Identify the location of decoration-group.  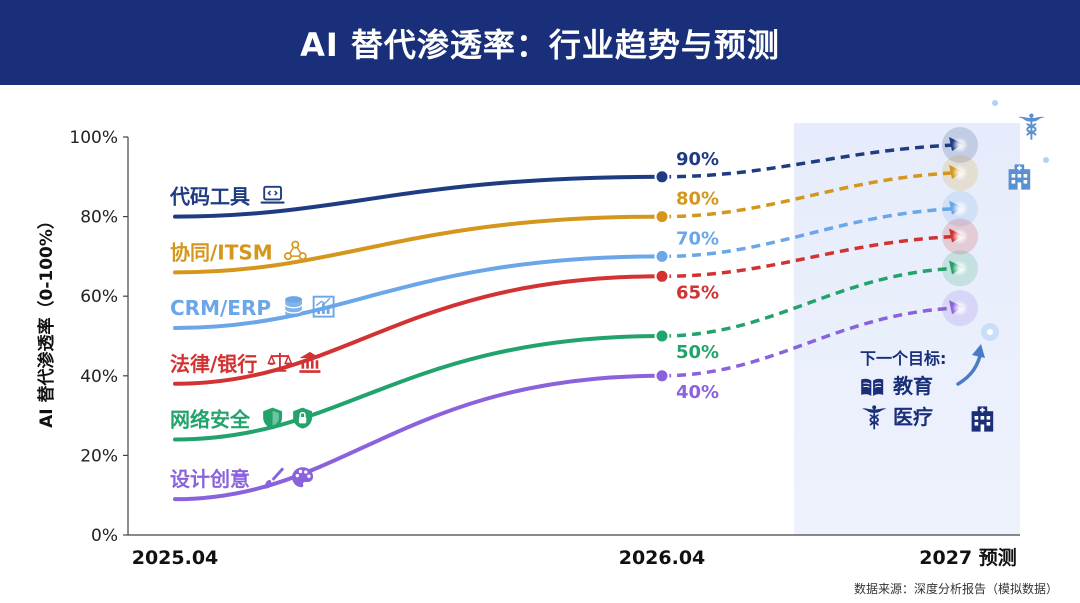
(1015, 220).